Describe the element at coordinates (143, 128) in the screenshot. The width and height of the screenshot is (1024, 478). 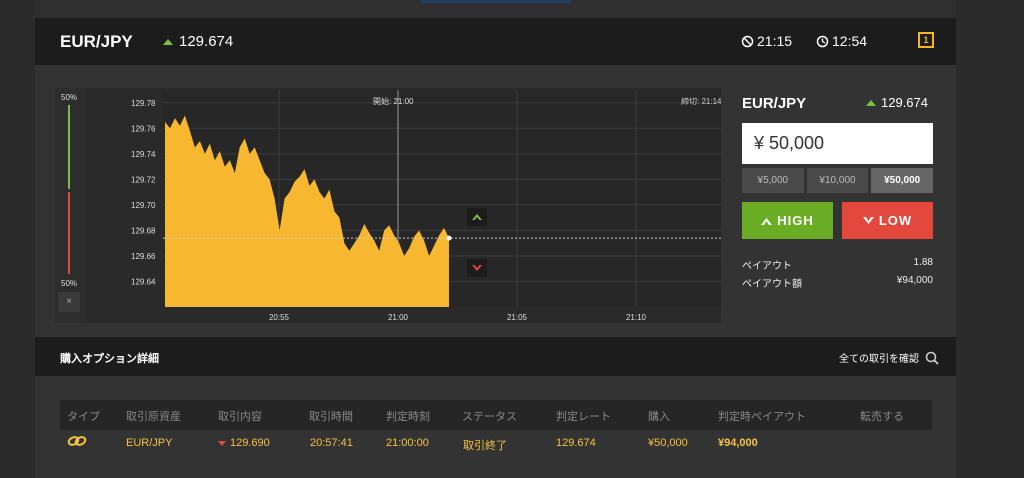
I see `y-tick-label: 129.76` at that location.